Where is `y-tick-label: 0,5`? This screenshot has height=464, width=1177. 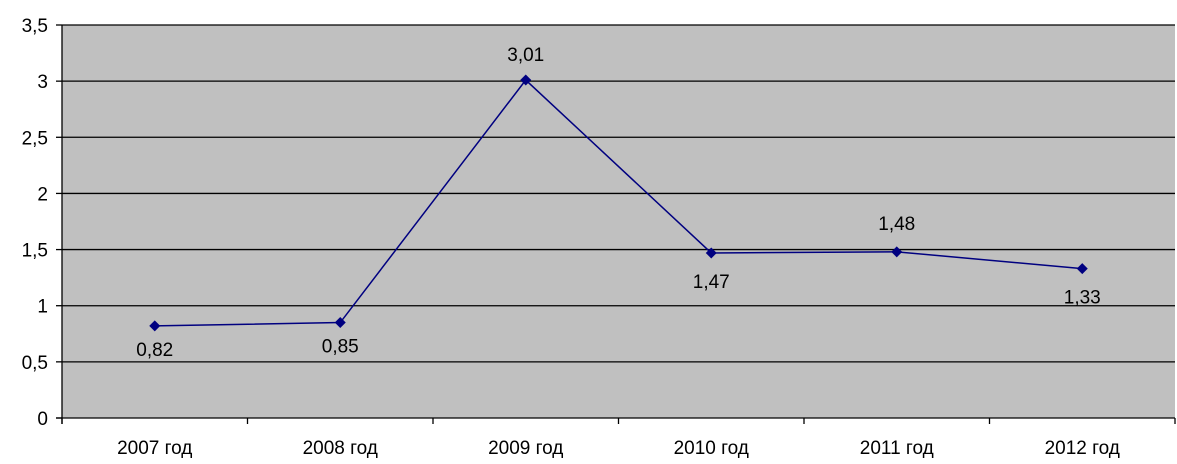
y-tick-label: 0,5 is located at coordinates (35, 363).